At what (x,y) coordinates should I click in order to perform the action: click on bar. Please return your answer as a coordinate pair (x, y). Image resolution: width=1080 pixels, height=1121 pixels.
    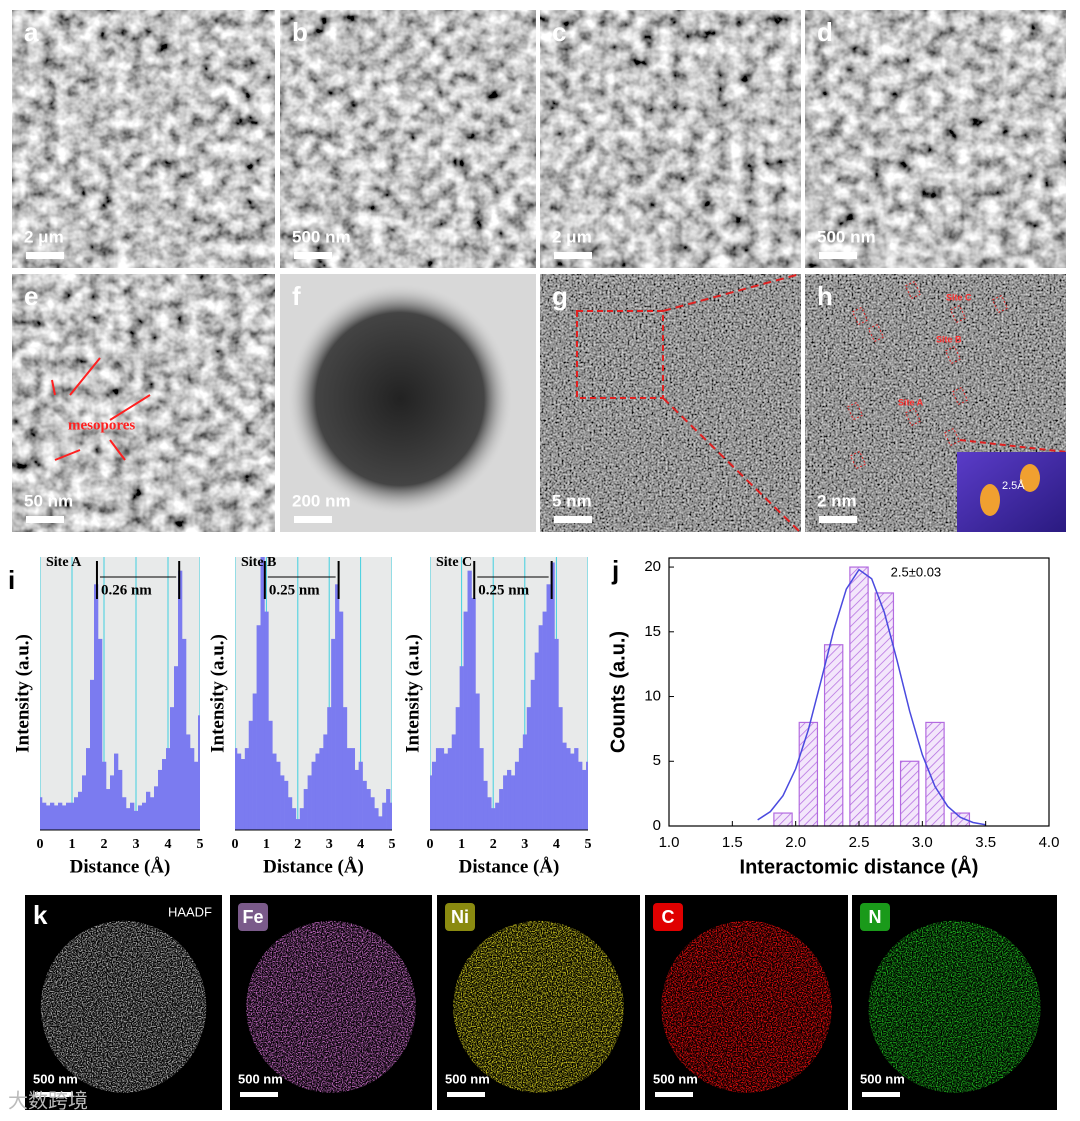
    Looking at the image, I should click on (909, 793).